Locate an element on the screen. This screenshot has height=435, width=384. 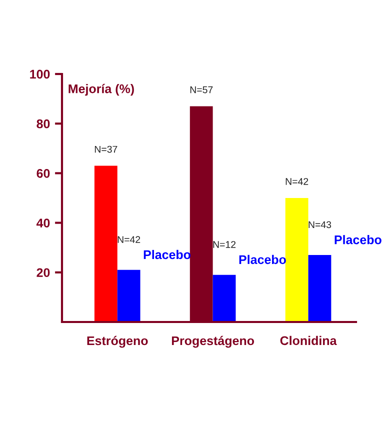
y-tick-label: 60 is located at coordinates (43, 173).